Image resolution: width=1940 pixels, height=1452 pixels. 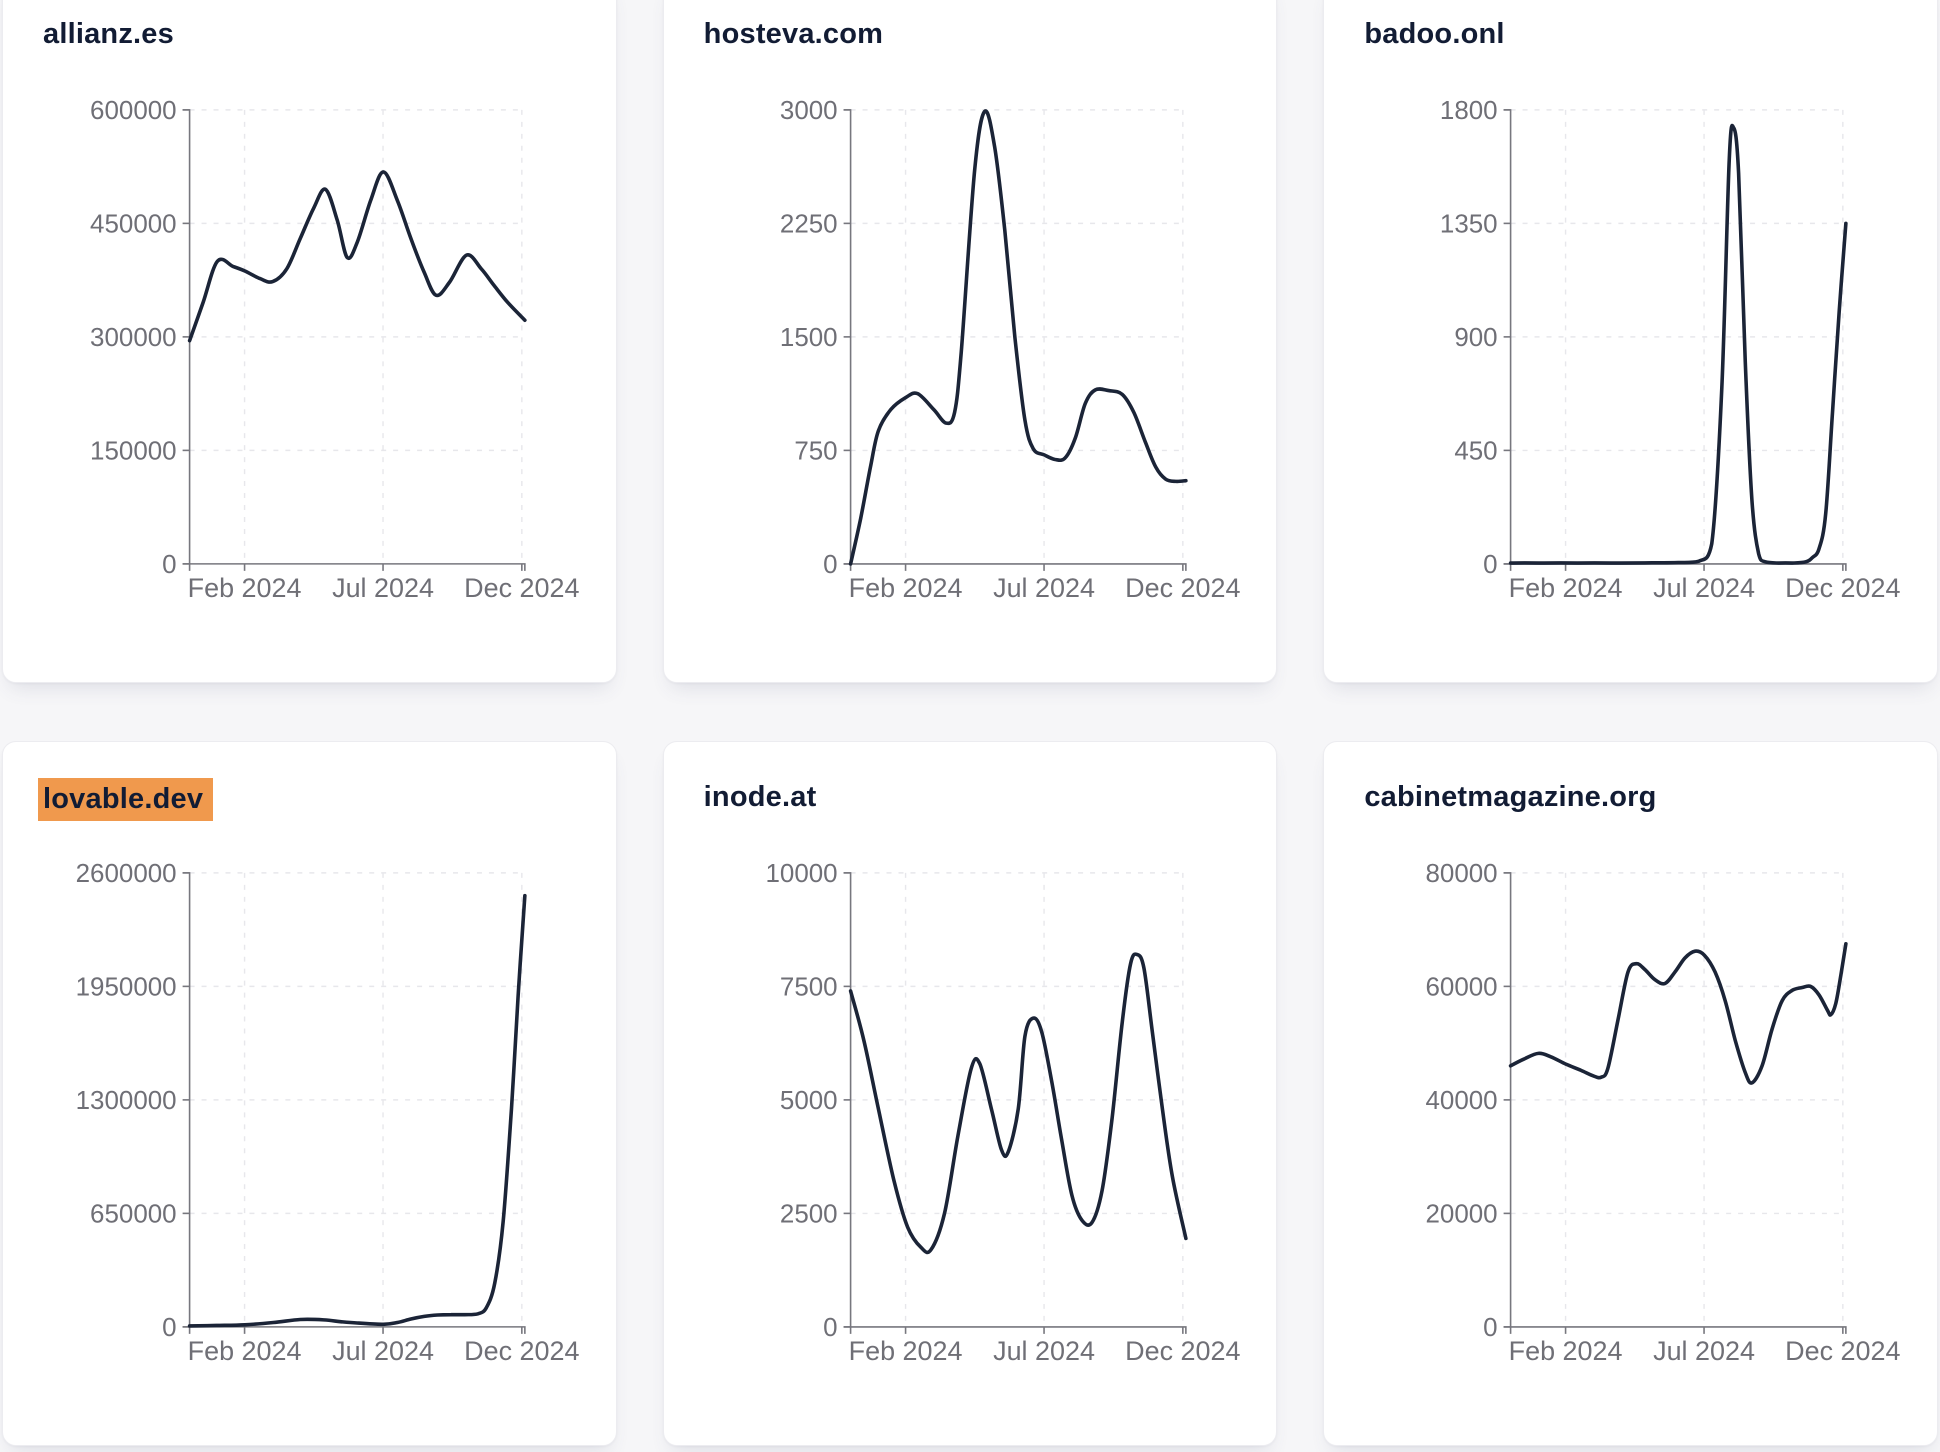 I want to click on chart-title-text-highlighted: lovable.dev, so click(x=126, y=799).